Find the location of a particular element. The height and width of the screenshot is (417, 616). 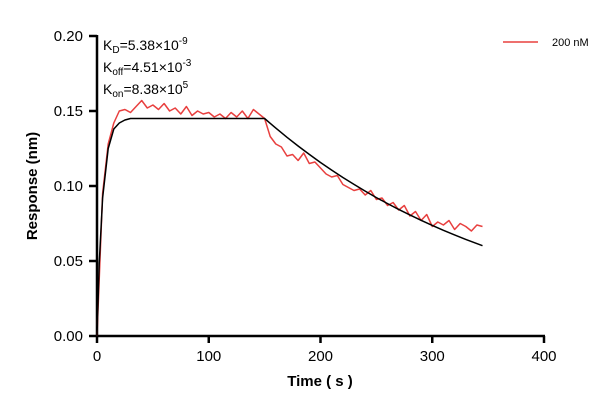

y-tick-label: 0.00 is located at coordinates (68, 336).